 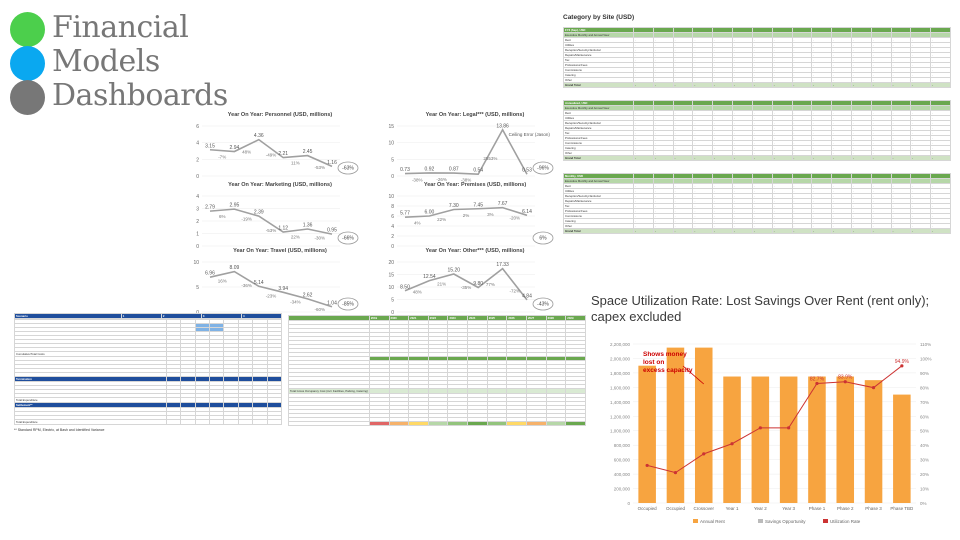 What do you see at coordinates (817, 508) in the screenshot?
I see `x-tick-label: Phase 1` at bounding box center [817, 508].